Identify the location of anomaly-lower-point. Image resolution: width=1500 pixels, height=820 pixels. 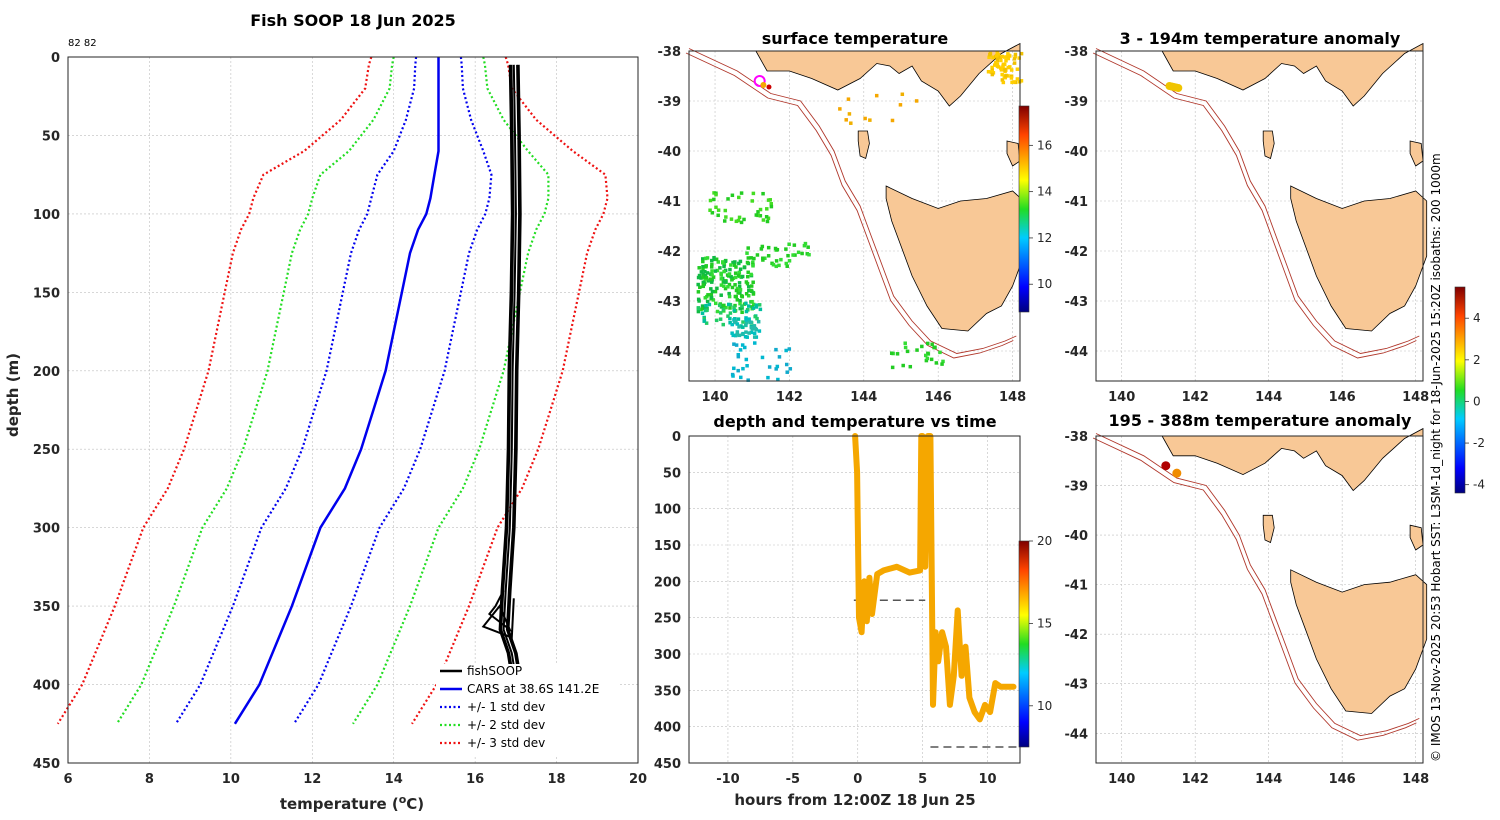
(1166, 466).